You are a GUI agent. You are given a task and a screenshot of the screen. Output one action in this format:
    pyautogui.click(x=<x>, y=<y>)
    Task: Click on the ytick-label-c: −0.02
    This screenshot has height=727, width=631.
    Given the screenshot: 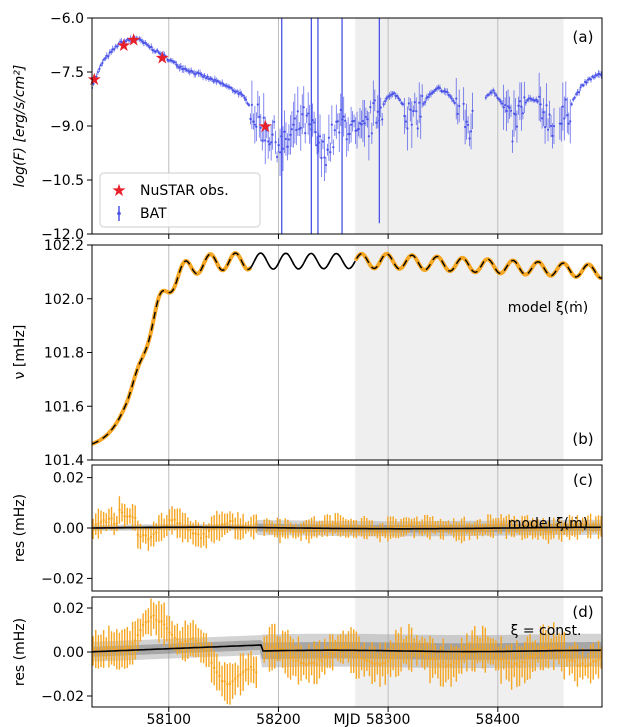 What is the action you would take?
    pyautogui.click(x=62, y=579)
    